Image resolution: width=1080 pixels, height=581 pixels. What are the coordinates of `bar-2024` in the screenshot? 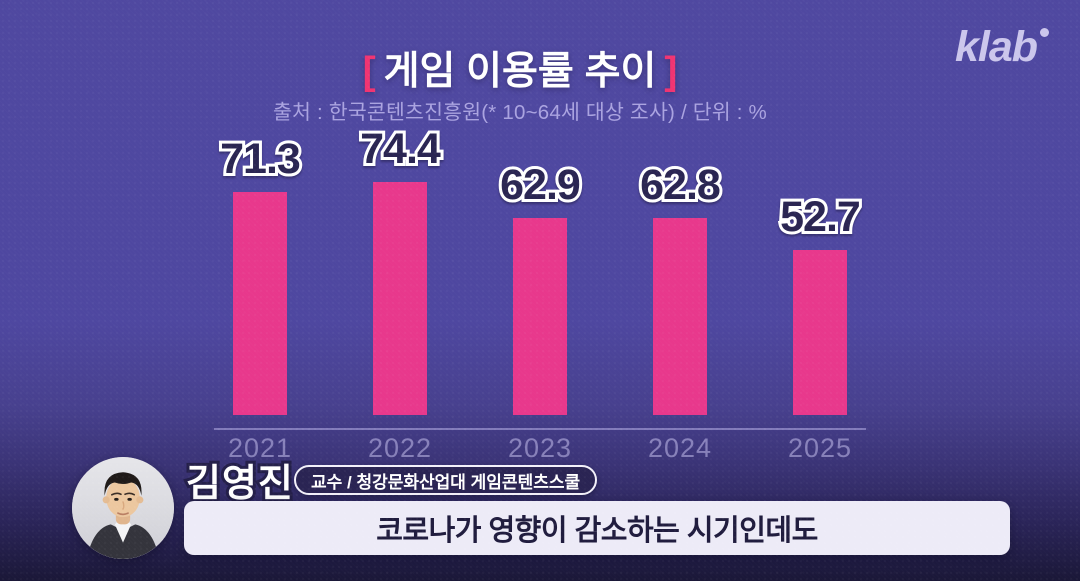 It's located at (680, 316).